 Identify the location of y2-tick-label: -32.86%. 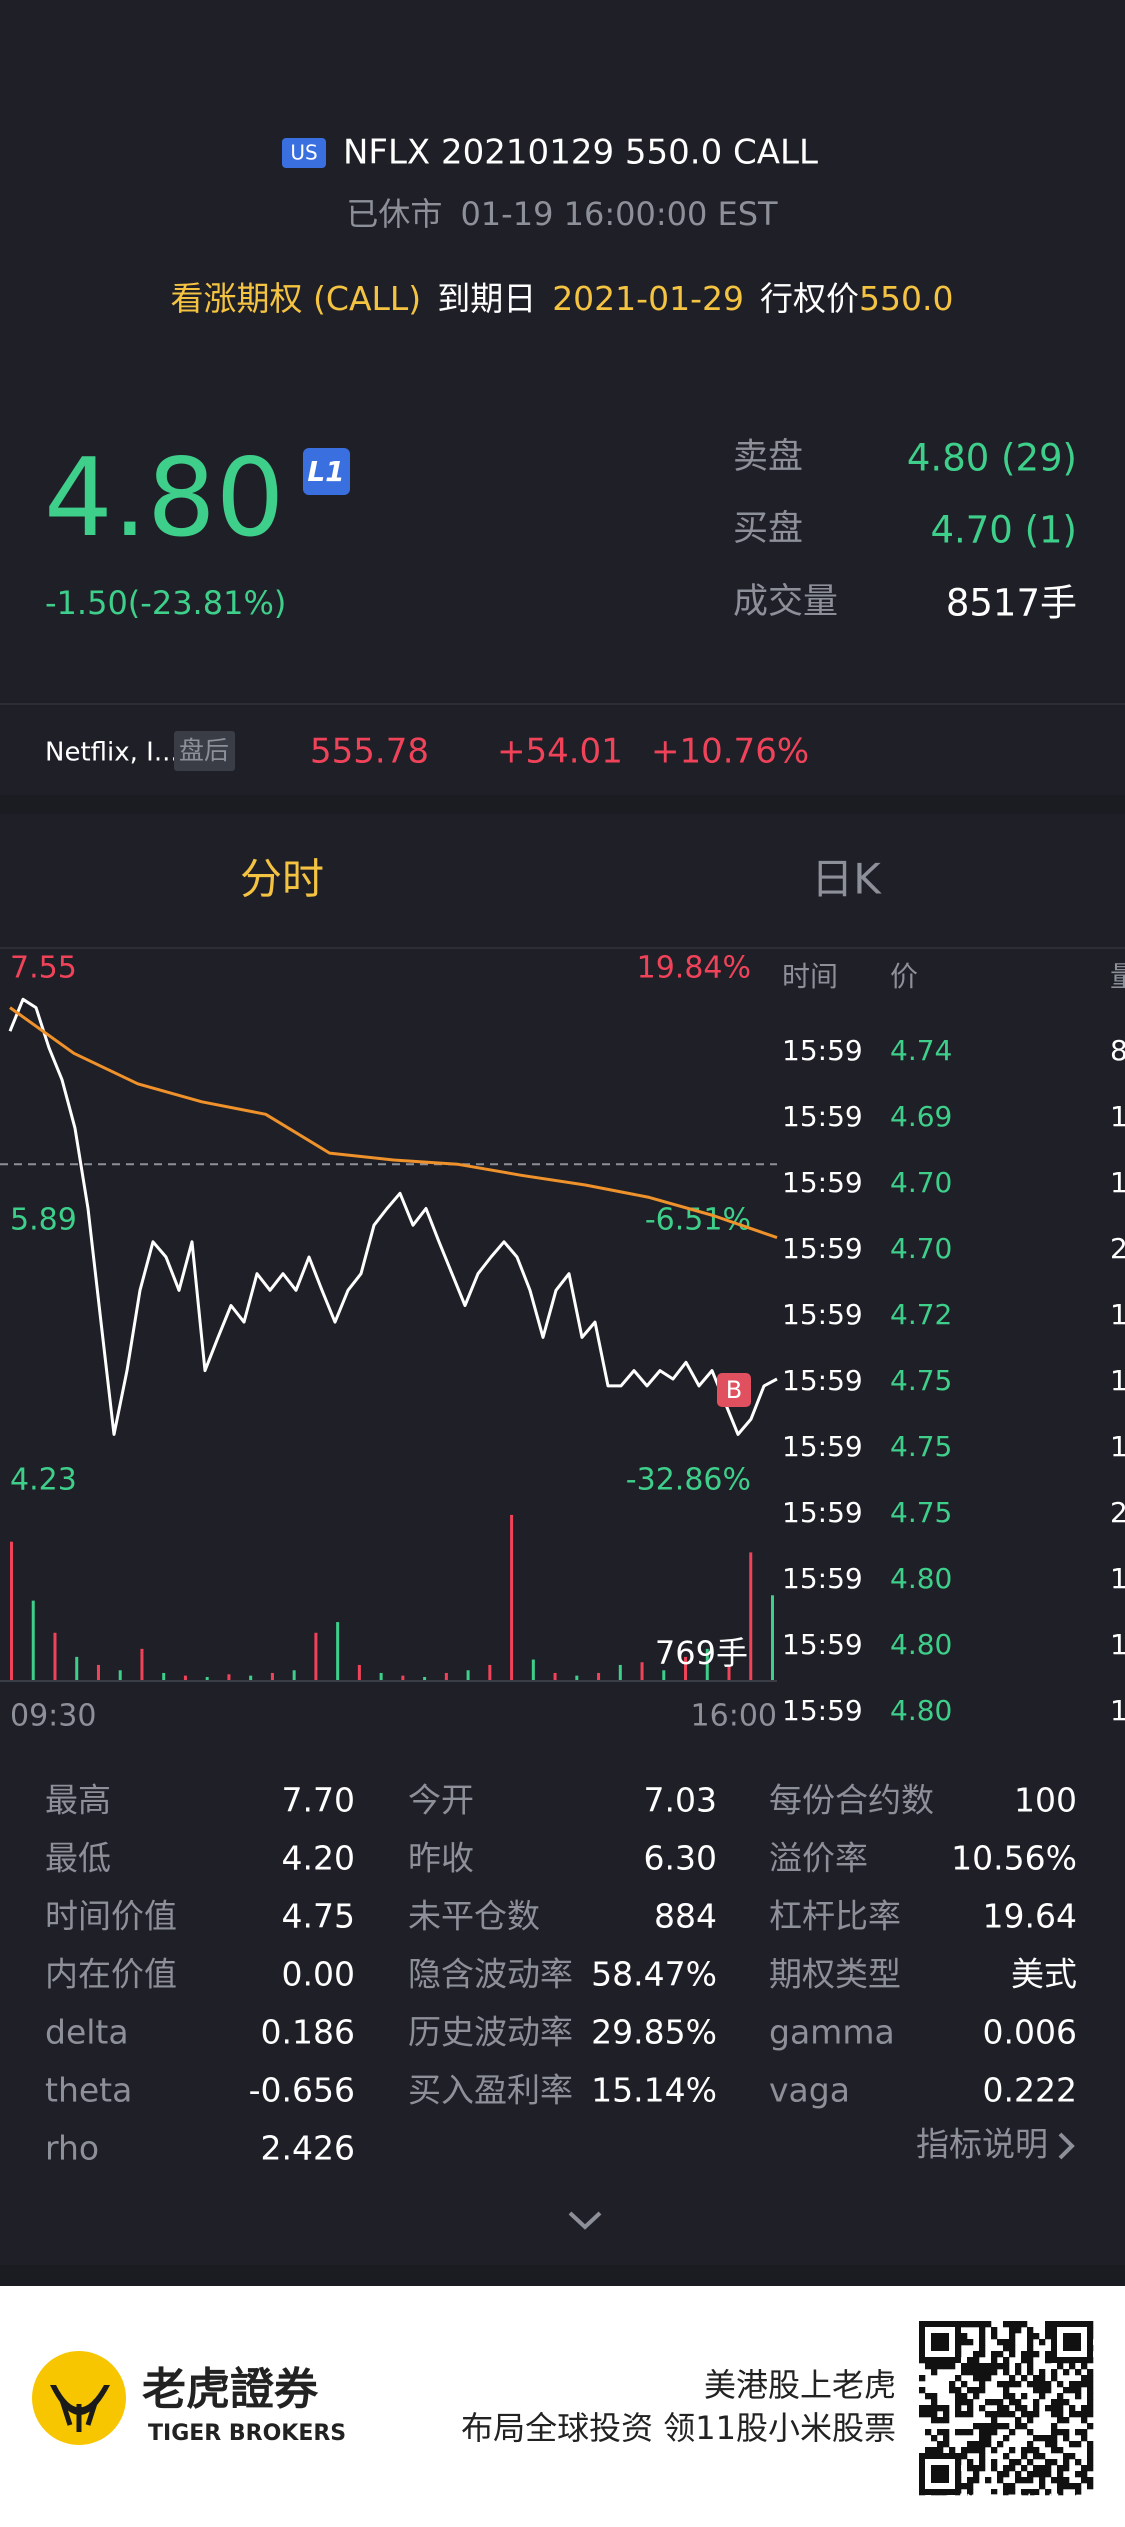
(688, 1480).